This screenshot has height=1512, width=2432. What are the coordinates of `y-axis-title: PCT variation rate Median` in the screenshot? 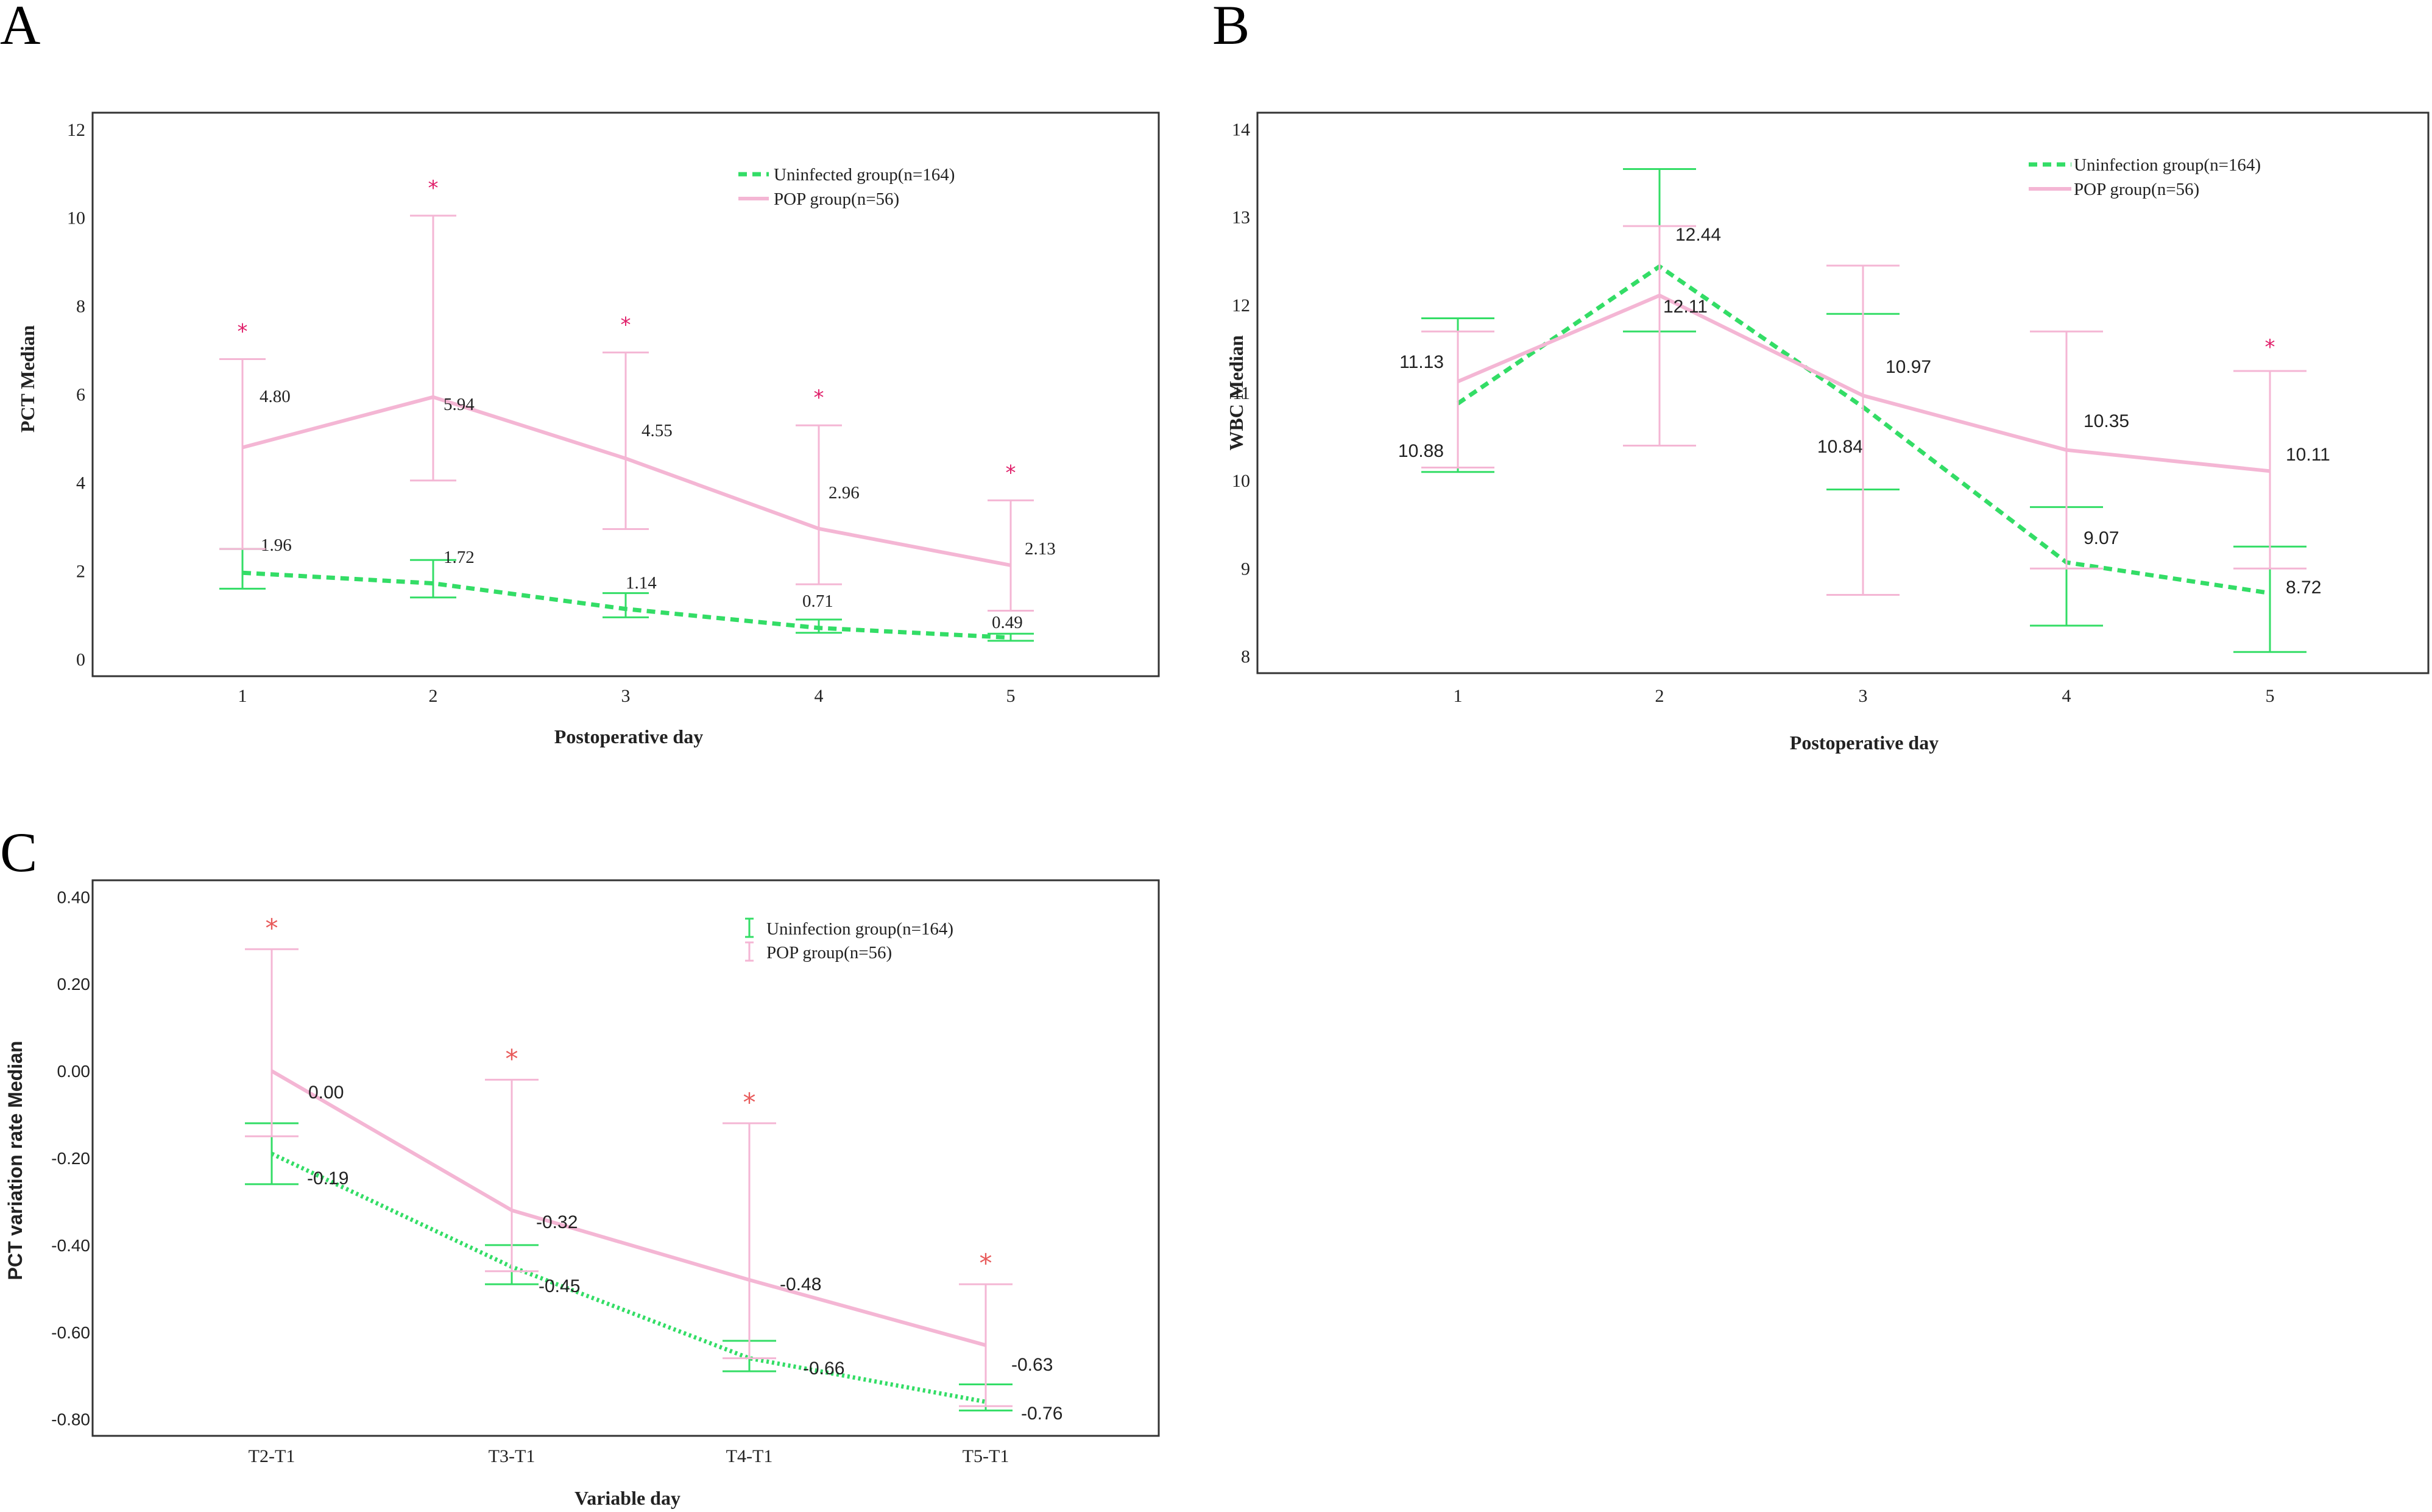 It's located at (15, 1161).